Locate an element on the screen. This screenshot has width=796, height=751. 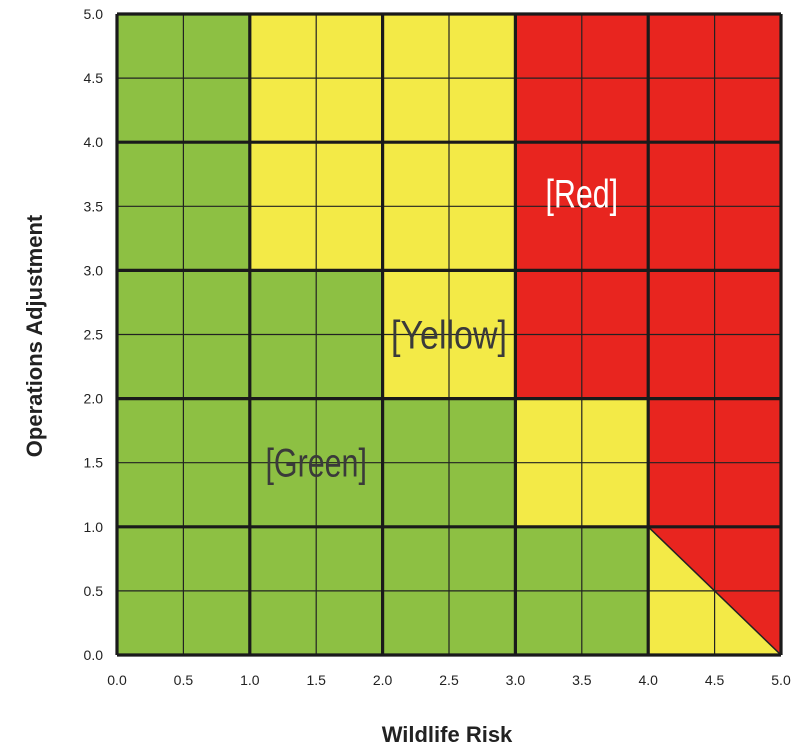
zone-label: [Red] is located at coordinates (582, 194).